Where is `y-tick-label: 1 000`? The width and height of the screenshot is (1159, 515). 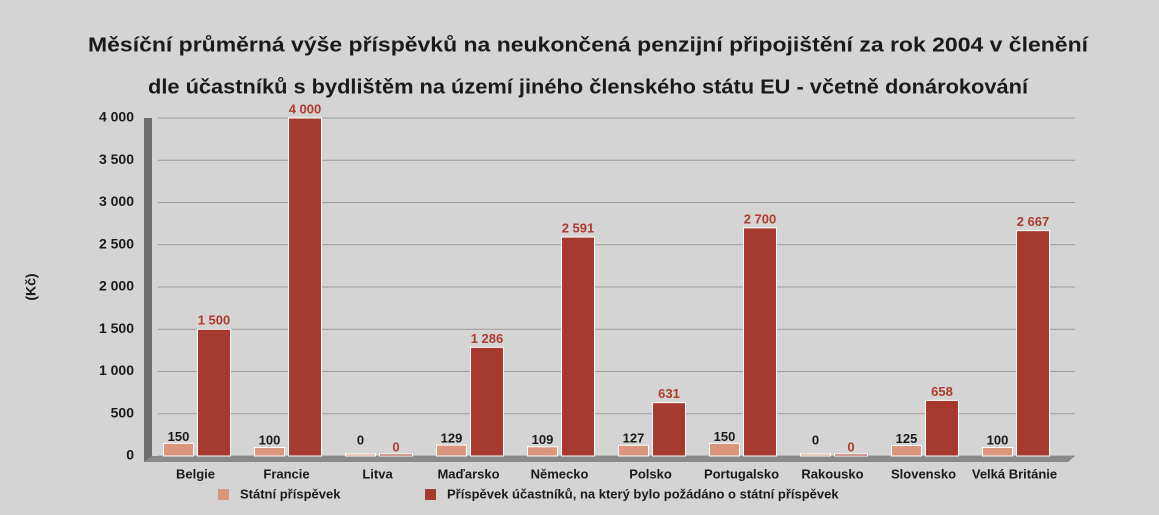
y-tick-label: 1 000 is located at coordinates (116, 370).